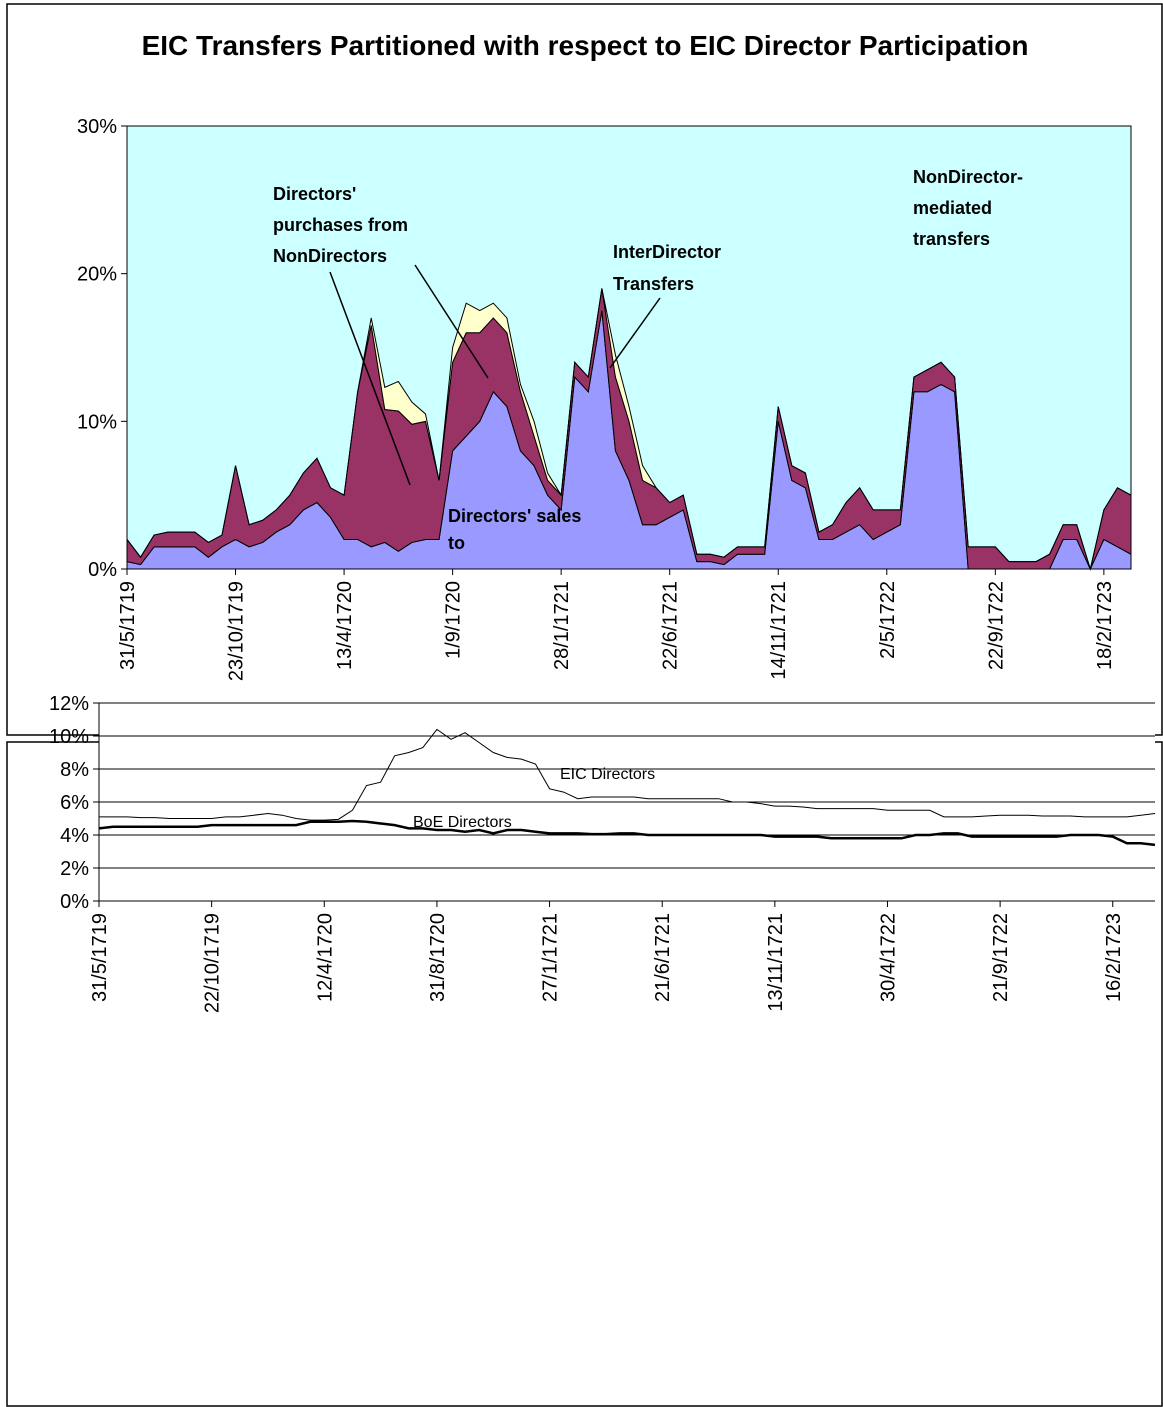  Describe the element at coordinates (330, 256) in the screenshot. I see `annotation: NonDirectors` at that location.